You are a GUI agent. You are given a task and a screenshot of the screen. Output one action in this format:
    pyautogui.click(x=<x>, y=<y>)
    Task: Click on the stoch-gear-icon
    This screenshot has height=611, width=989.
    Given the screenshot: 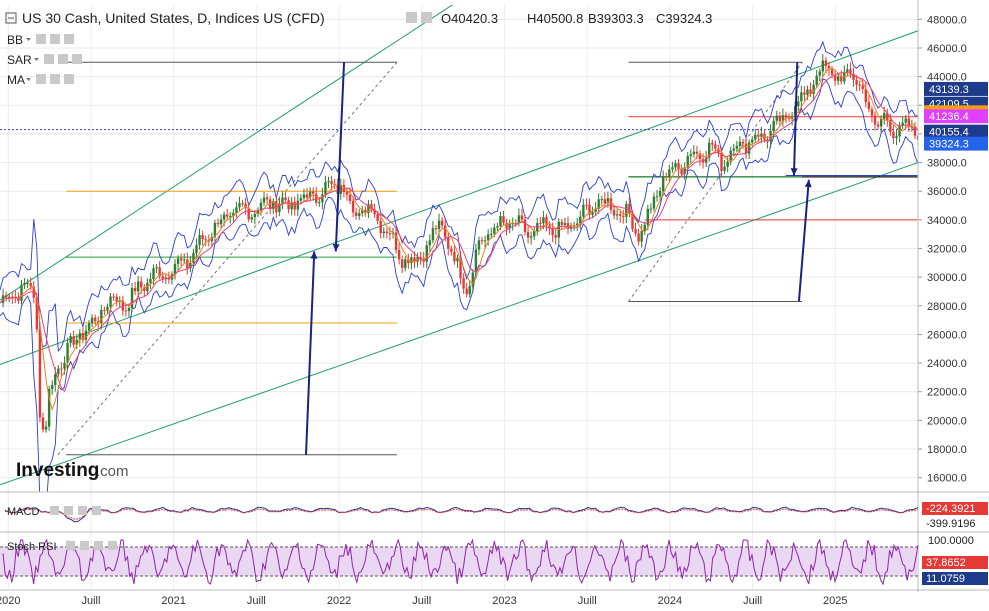 What is the action you would take?
    pyautogui.click(x=84, y=545)
    